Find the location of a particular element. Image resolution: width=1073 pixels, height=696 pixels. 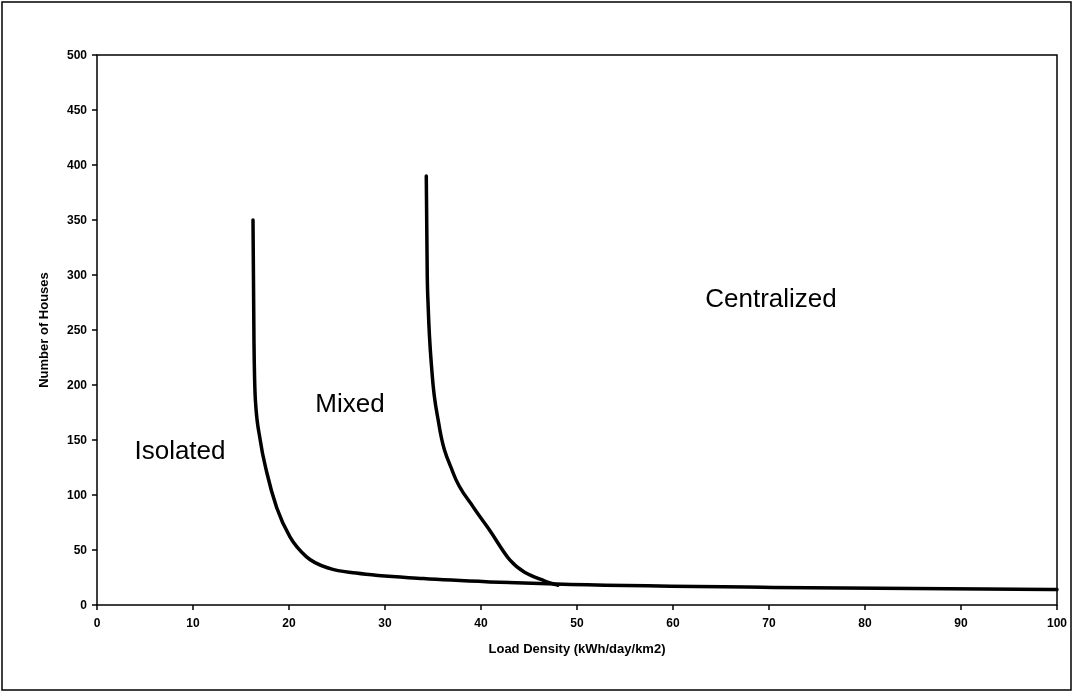

x-tick-label: 50 is located at coordinates (577, 623).